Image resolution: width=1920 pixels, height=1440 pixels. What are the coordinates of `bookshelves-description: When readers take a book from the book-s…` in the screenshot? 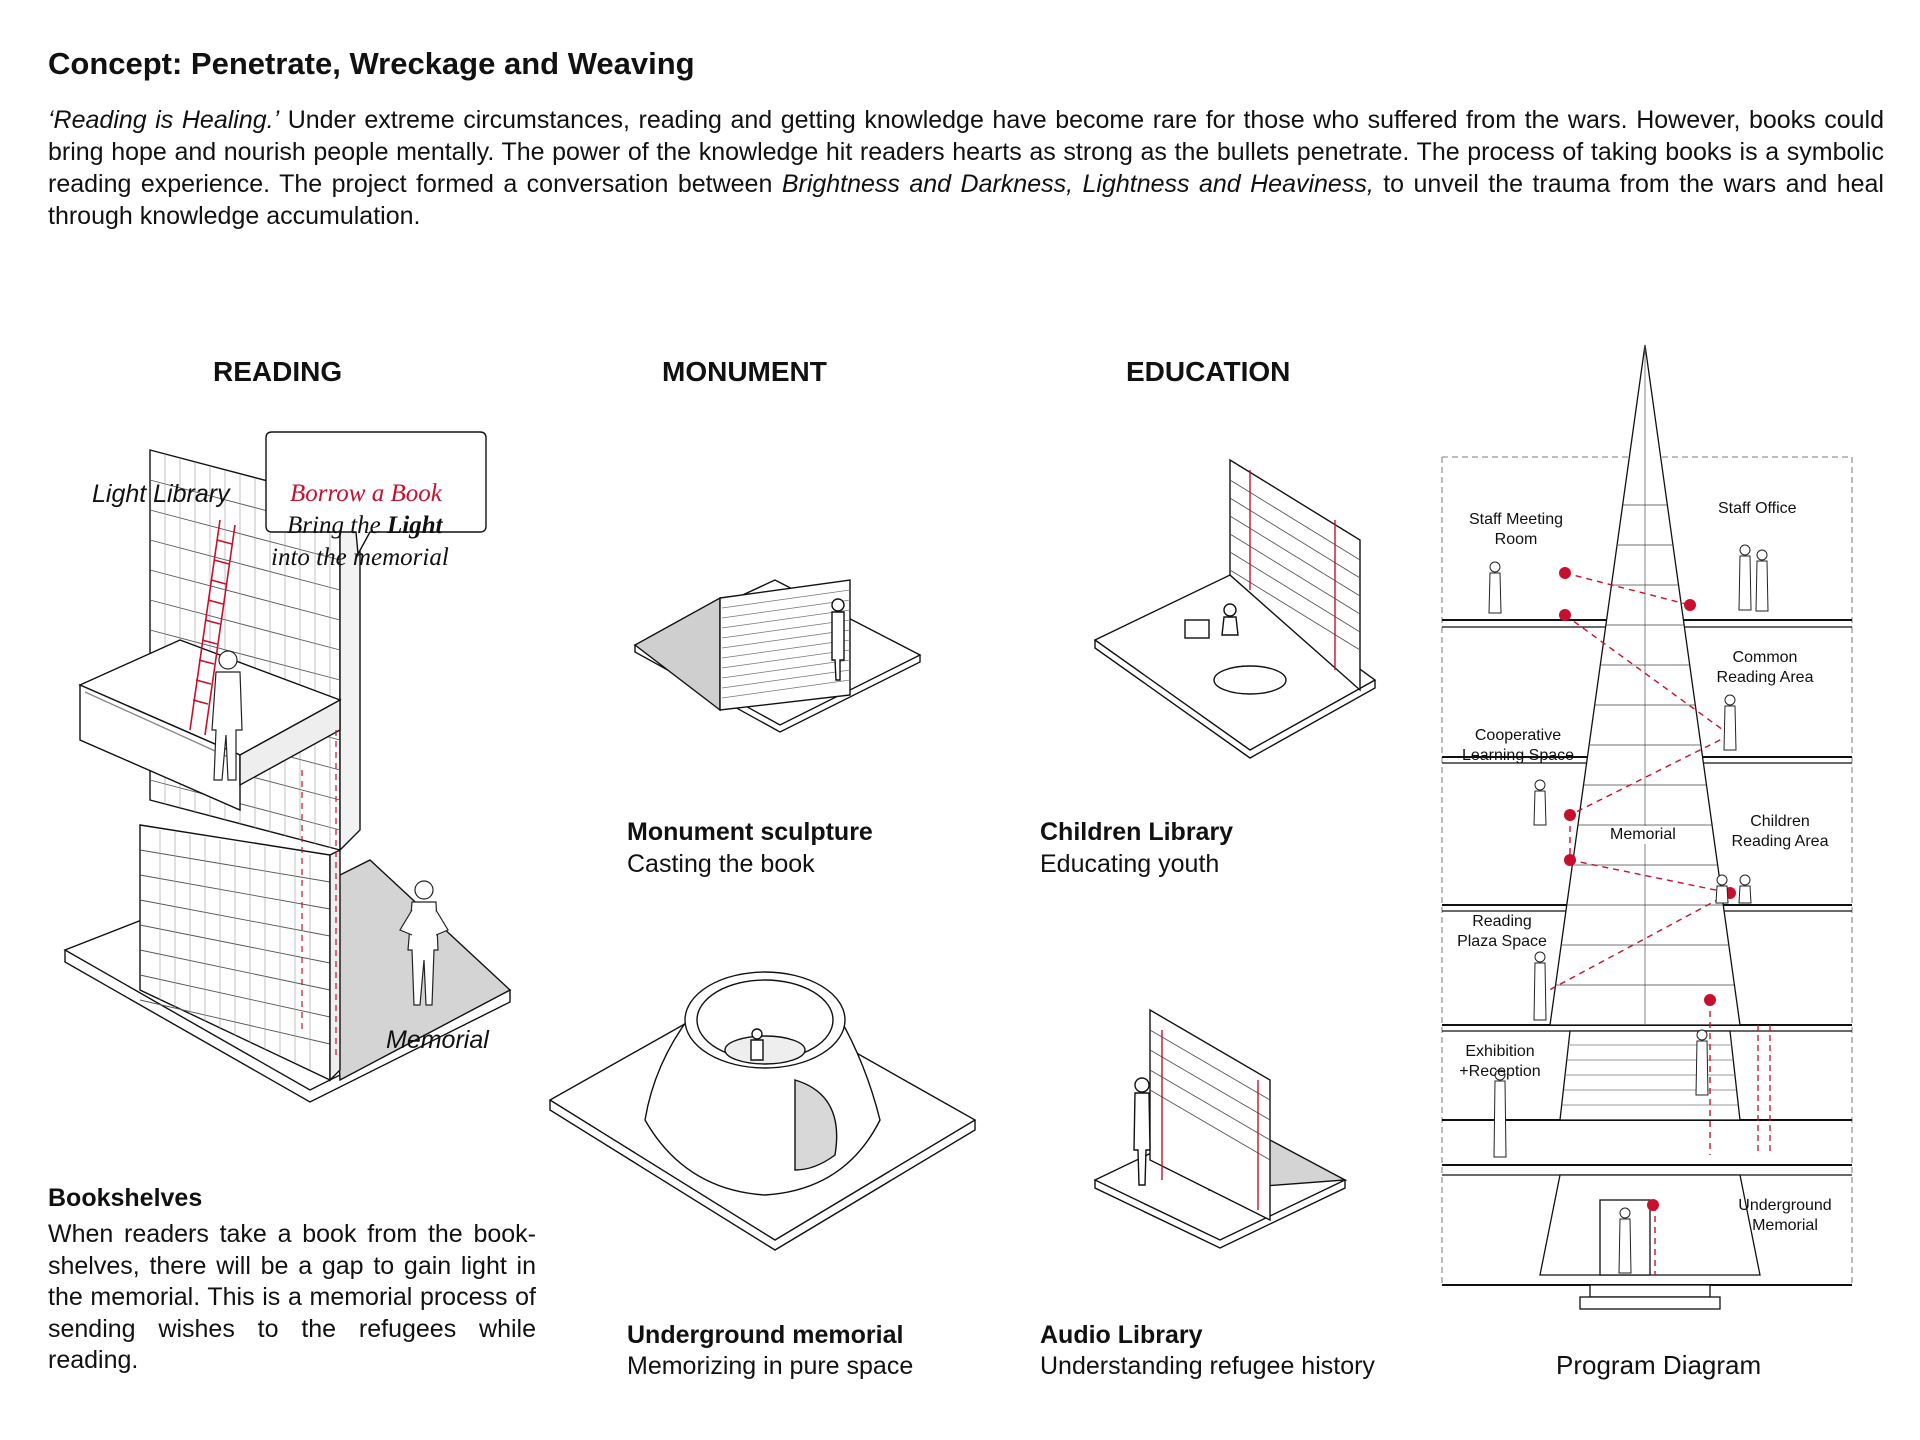 It's located at (292, 1297).